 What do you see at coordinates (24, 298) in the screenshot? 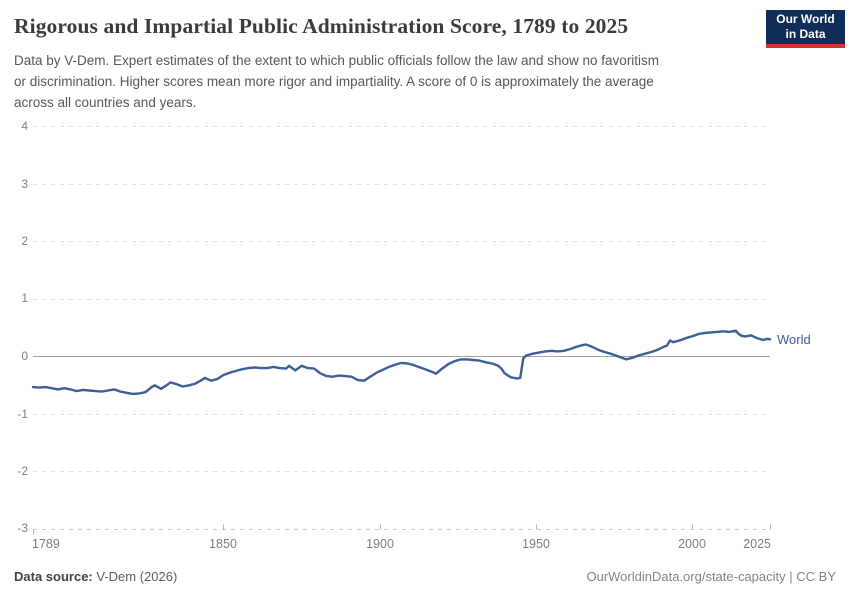
I see `y-tick-label: 1` at bounding box center [24, 298].